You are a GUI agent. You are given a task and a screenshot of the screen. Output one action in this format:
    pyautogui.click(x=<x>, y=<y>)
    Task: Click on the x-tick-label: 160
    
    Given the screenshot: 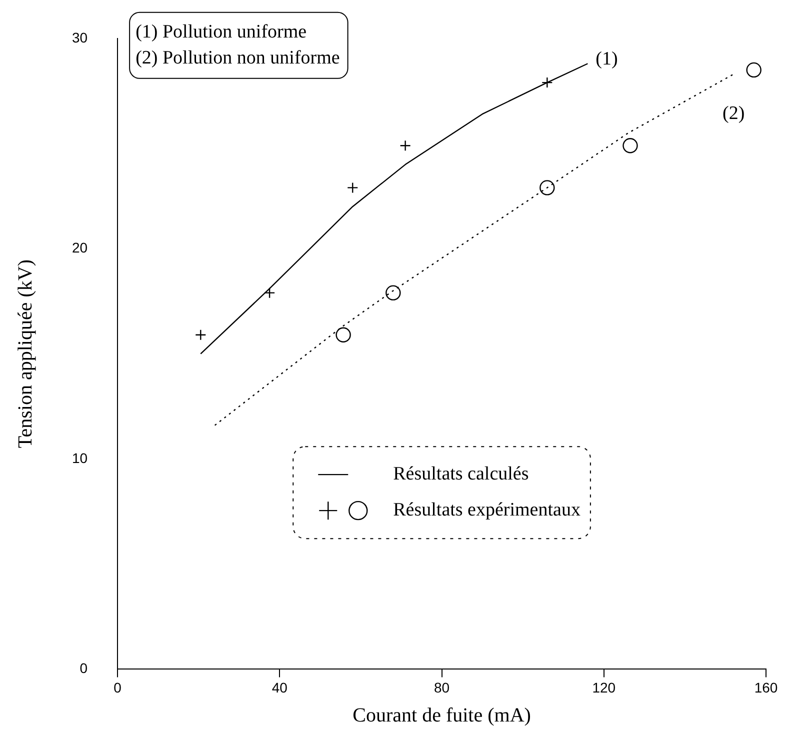 What is the action you would take?
    pyautogui.click(x=766, y=687)
    